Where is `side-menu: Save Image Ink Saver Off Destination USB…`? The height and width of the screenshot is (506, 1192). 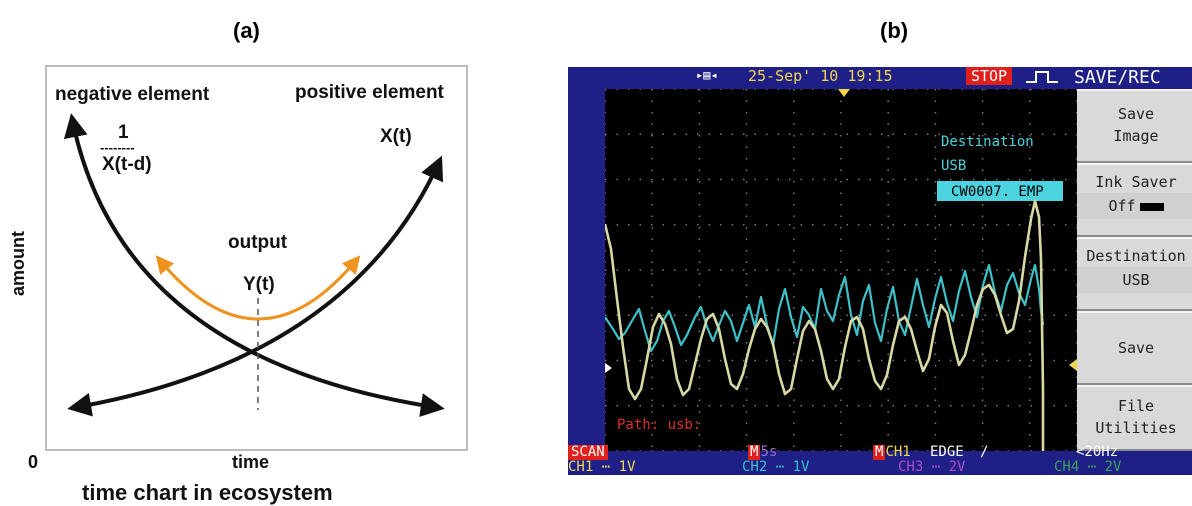
side-menu: Save Image Ink Saver Off Destination USB… is located at coordinates (1134, 270).